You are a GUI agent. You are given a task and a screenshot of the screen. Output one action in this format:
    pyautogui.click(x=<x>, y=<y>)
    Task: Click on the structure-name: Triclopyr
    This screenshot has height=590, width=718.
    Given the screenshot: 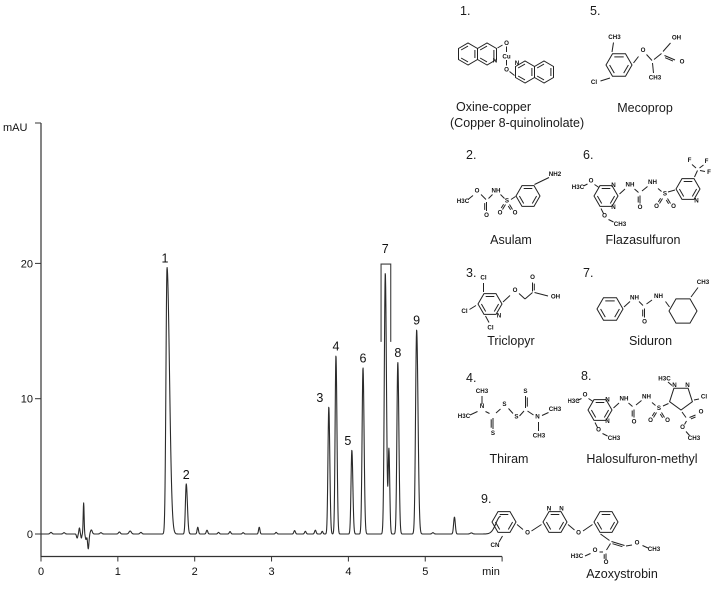 What is the action you would take?
    pyautogui.click(x=511, y=341)
    